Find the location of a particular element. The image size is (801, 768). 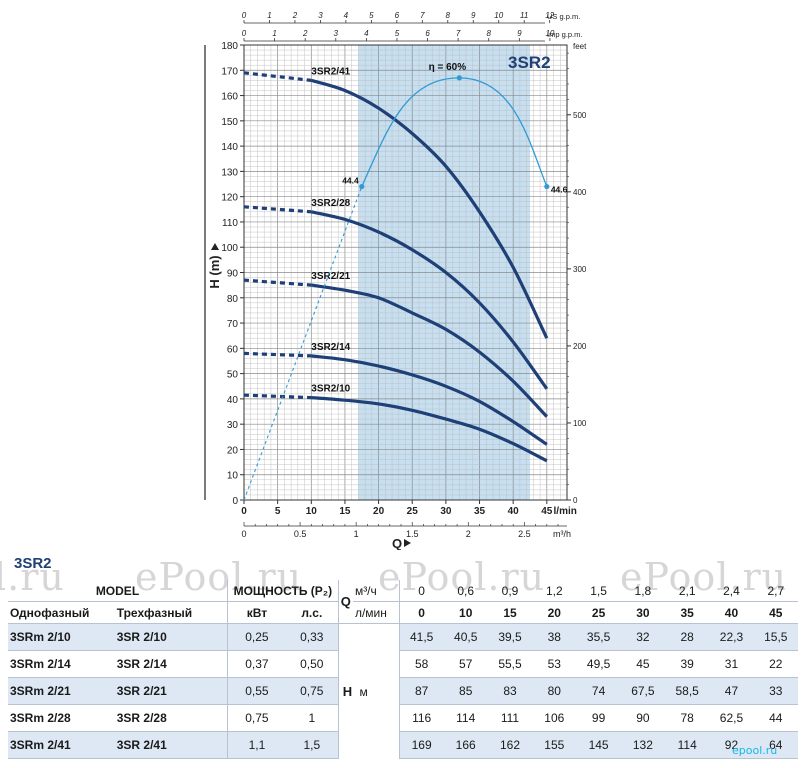

y-tick-label: 20 is located at coordinates (233, 450).